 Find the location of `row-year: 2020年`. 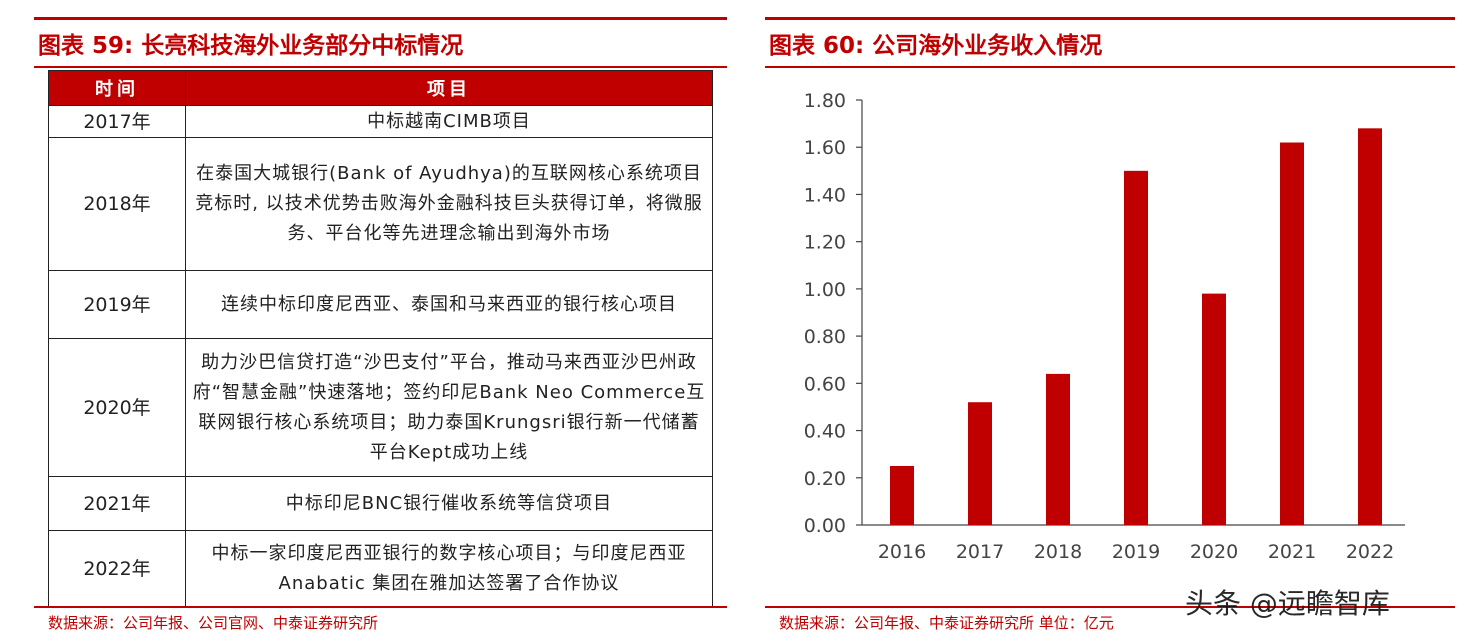

row-year: 2020年 is located at coordinates (117, 407).